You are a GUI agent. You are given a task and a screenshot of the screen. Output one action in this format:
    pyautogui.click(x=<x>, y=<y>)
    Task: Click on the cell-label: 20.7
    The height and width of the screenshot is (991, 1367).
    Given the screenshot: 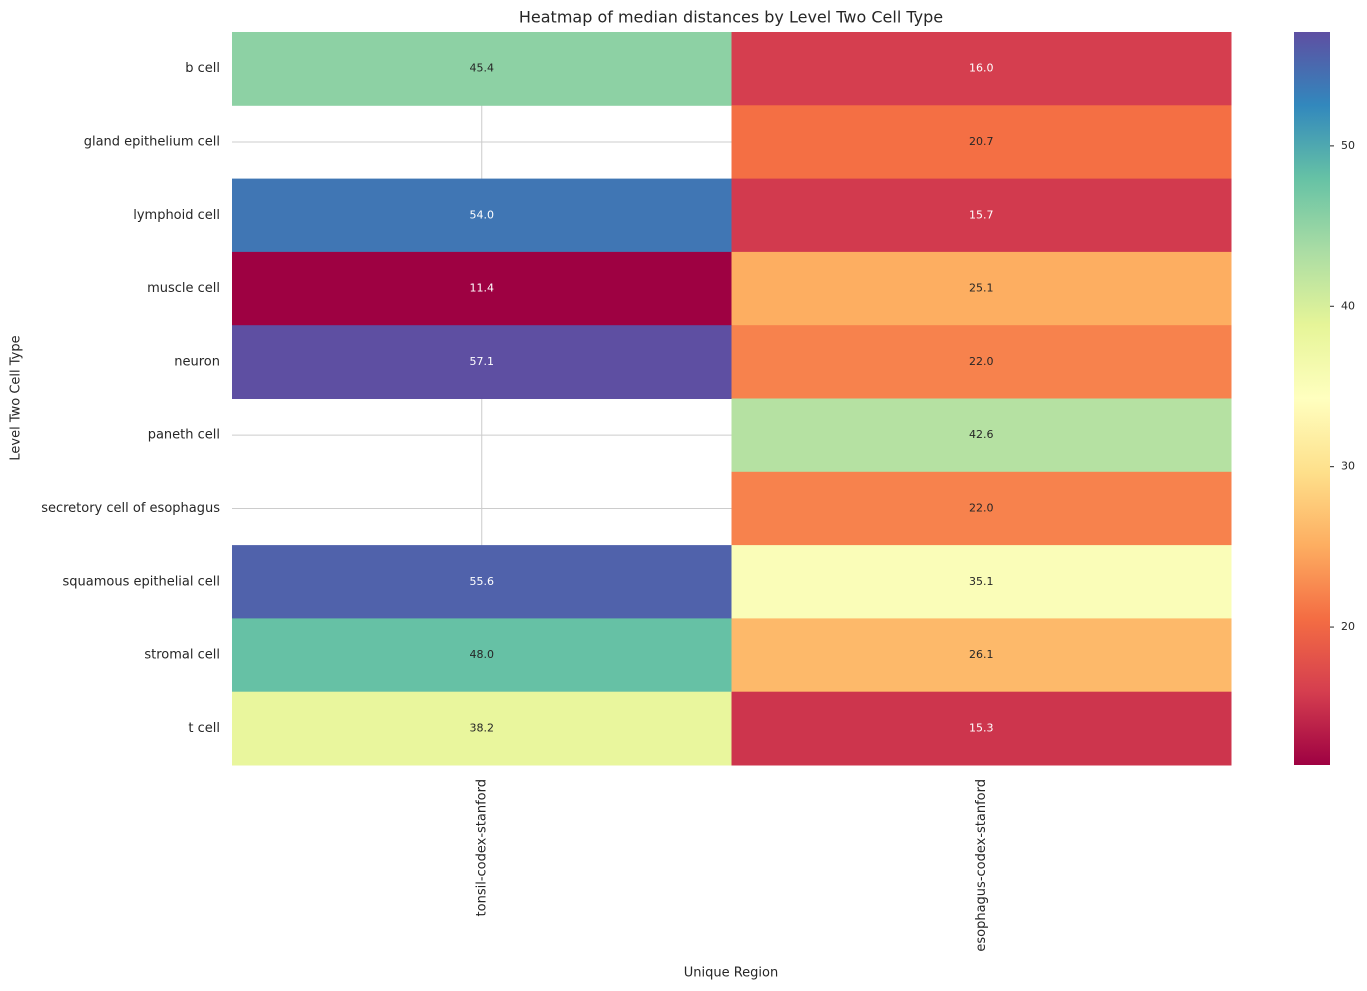 What is the action you would take?
    pyautogui.click(x=981, y=141)
    